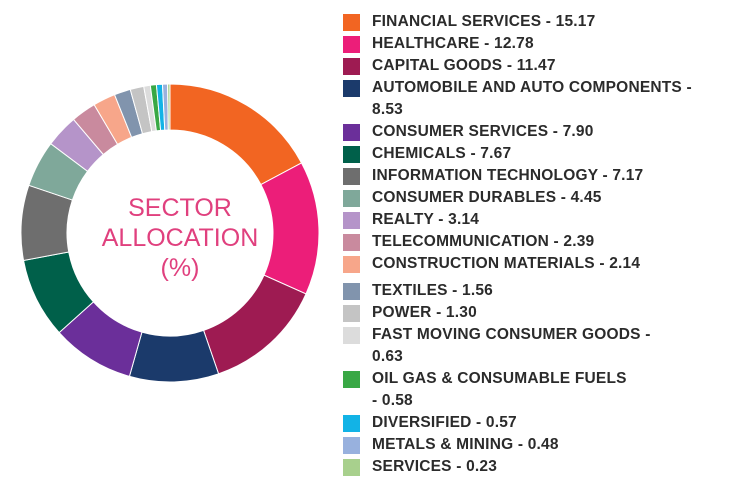 This screenshot has width=745, height=496. What do you see at coordinates (453, 43) in the screenshot?
I see `legend-label: HEALTHCARE - 12.78` at bounding box center [453, 43].